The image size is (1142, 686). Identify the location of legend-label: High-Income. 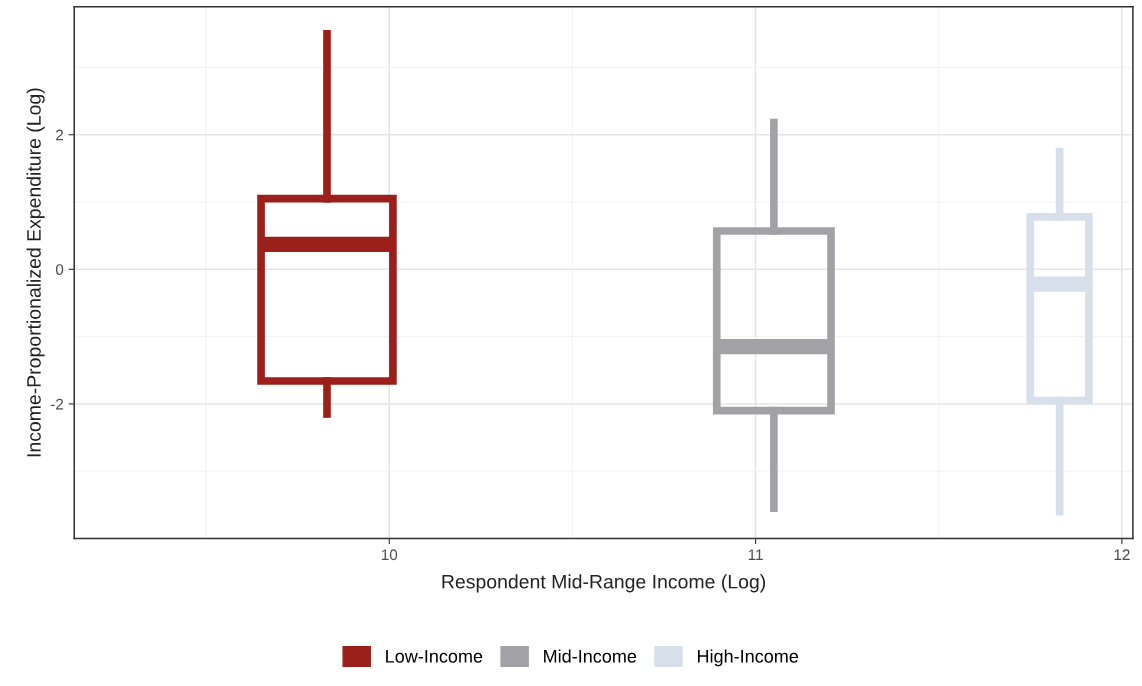
(748, 658).